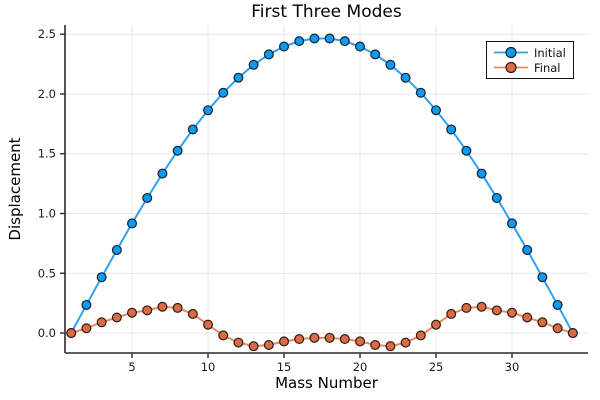  What do you see at coordinates (47, 94) in the screenshot?
I see `y-tick-label: 2.0` at bounding box center [47, 94].